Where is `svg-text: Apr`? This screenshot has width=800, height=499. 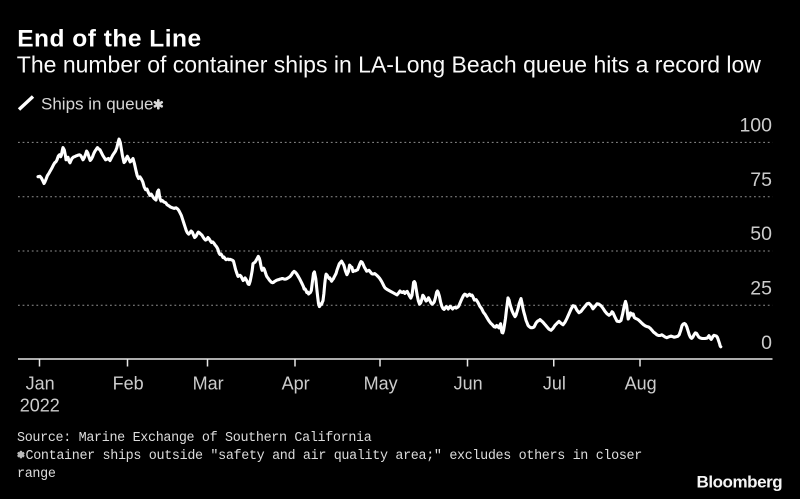
svg-text: Apr is located at coordinates (296, 383).